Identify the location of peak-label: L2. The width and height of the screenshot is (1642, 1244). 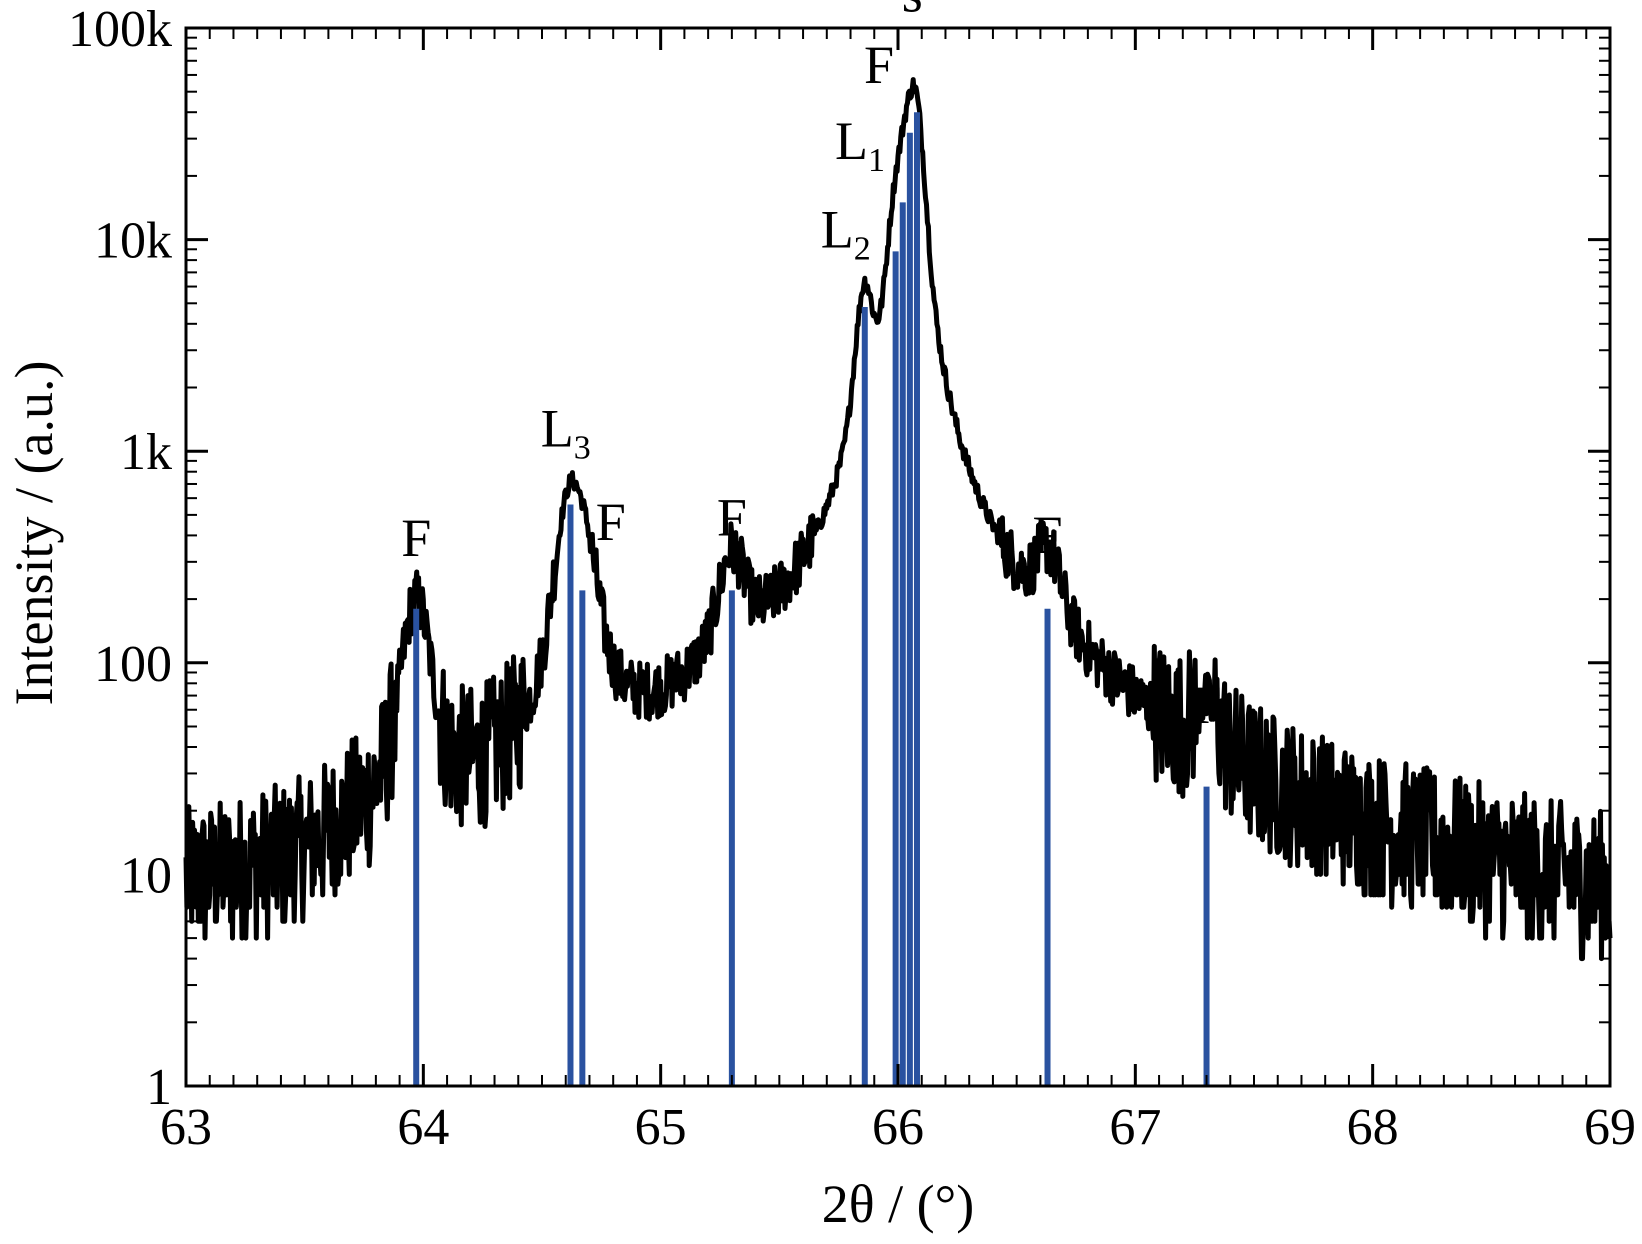
(846, 233).